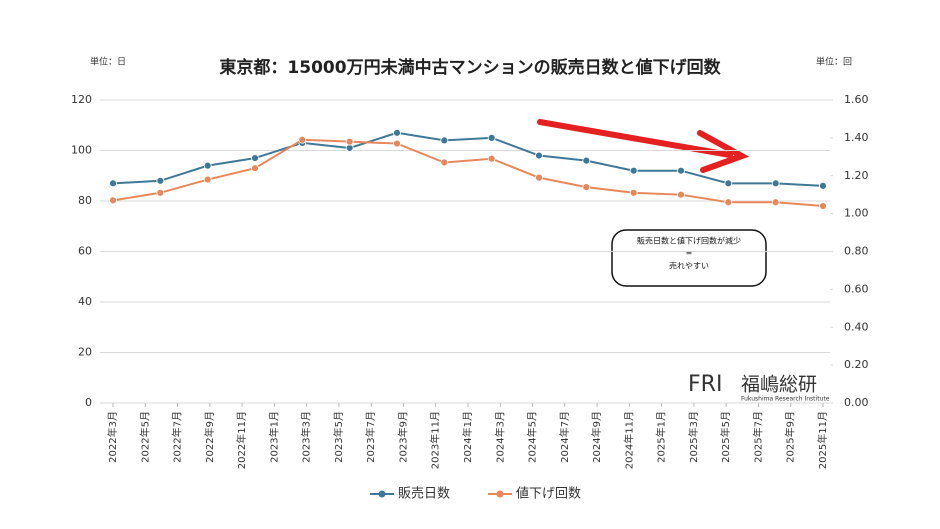 The height and width of the screenshot is (529, 940). I want to click on x-tick-label: 2023年1月, so click(273, 437).